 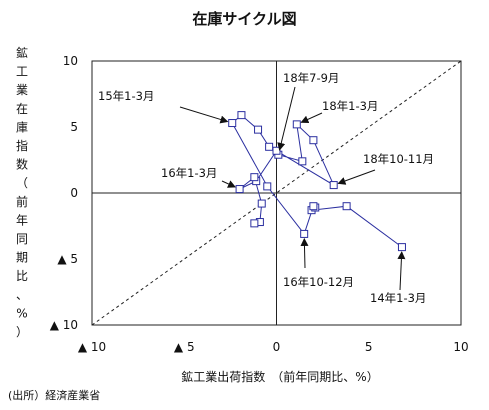 What do you see at coordinates (64, 325) in the screenshot?
I see `y-tick-label: ▲ 10` at bounding box center [64, 325].